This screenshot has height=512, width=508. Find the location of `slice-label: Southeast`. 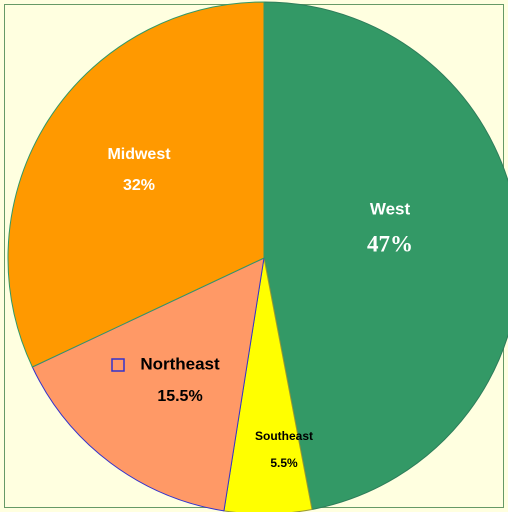

slice-label: Southeast is located at coordinates (284, 436).